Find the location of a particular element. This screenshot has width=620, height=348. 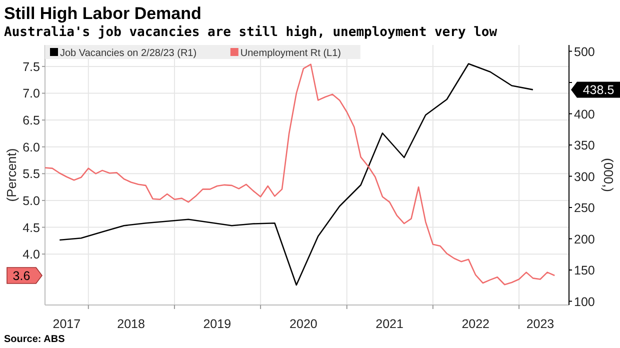

y2-tick-label: 100 is located at coordinates (584, 301).